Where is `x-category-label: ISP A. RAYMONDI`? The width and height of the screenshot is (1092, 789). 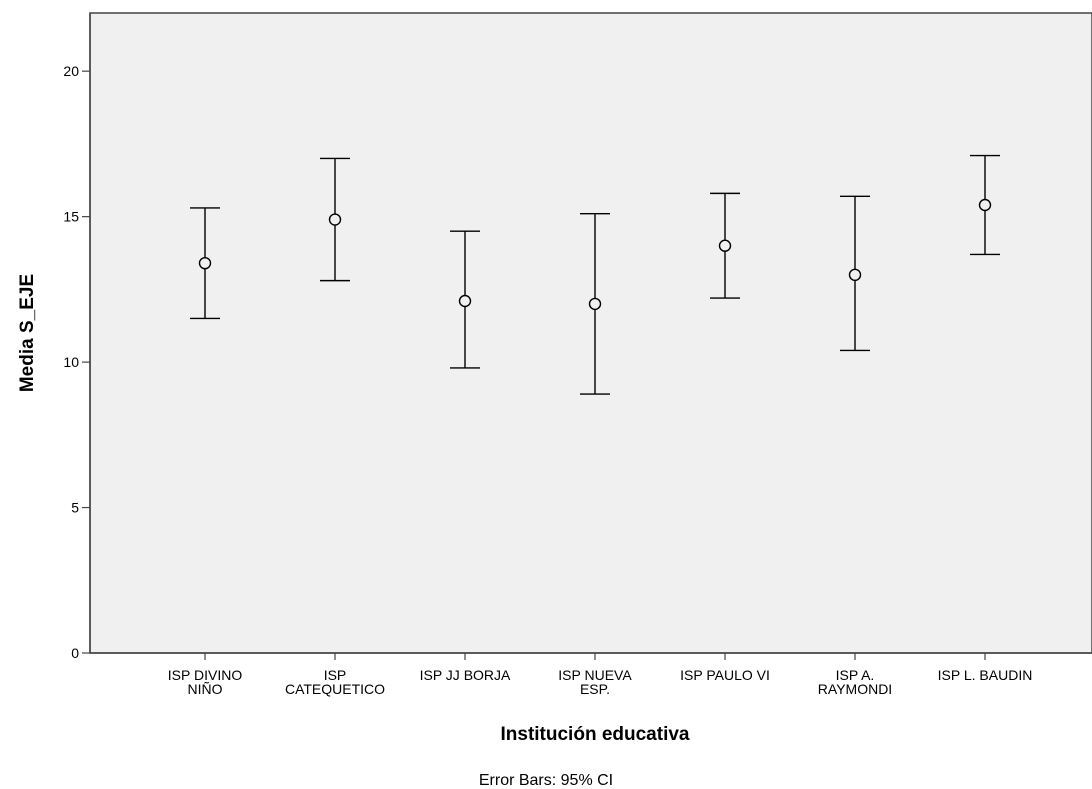 x-category-label: ISP A. RAYMONDI is located at coordinates (855, 682).